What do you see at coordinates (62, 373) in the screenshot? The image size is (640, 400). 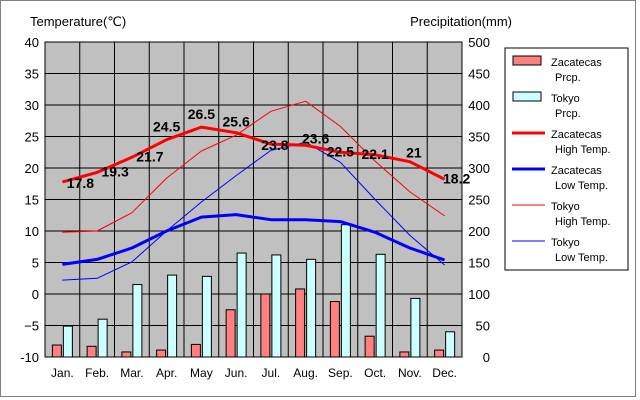 I see `x-tick-label: Jan.` at bounding box center [62, 373].